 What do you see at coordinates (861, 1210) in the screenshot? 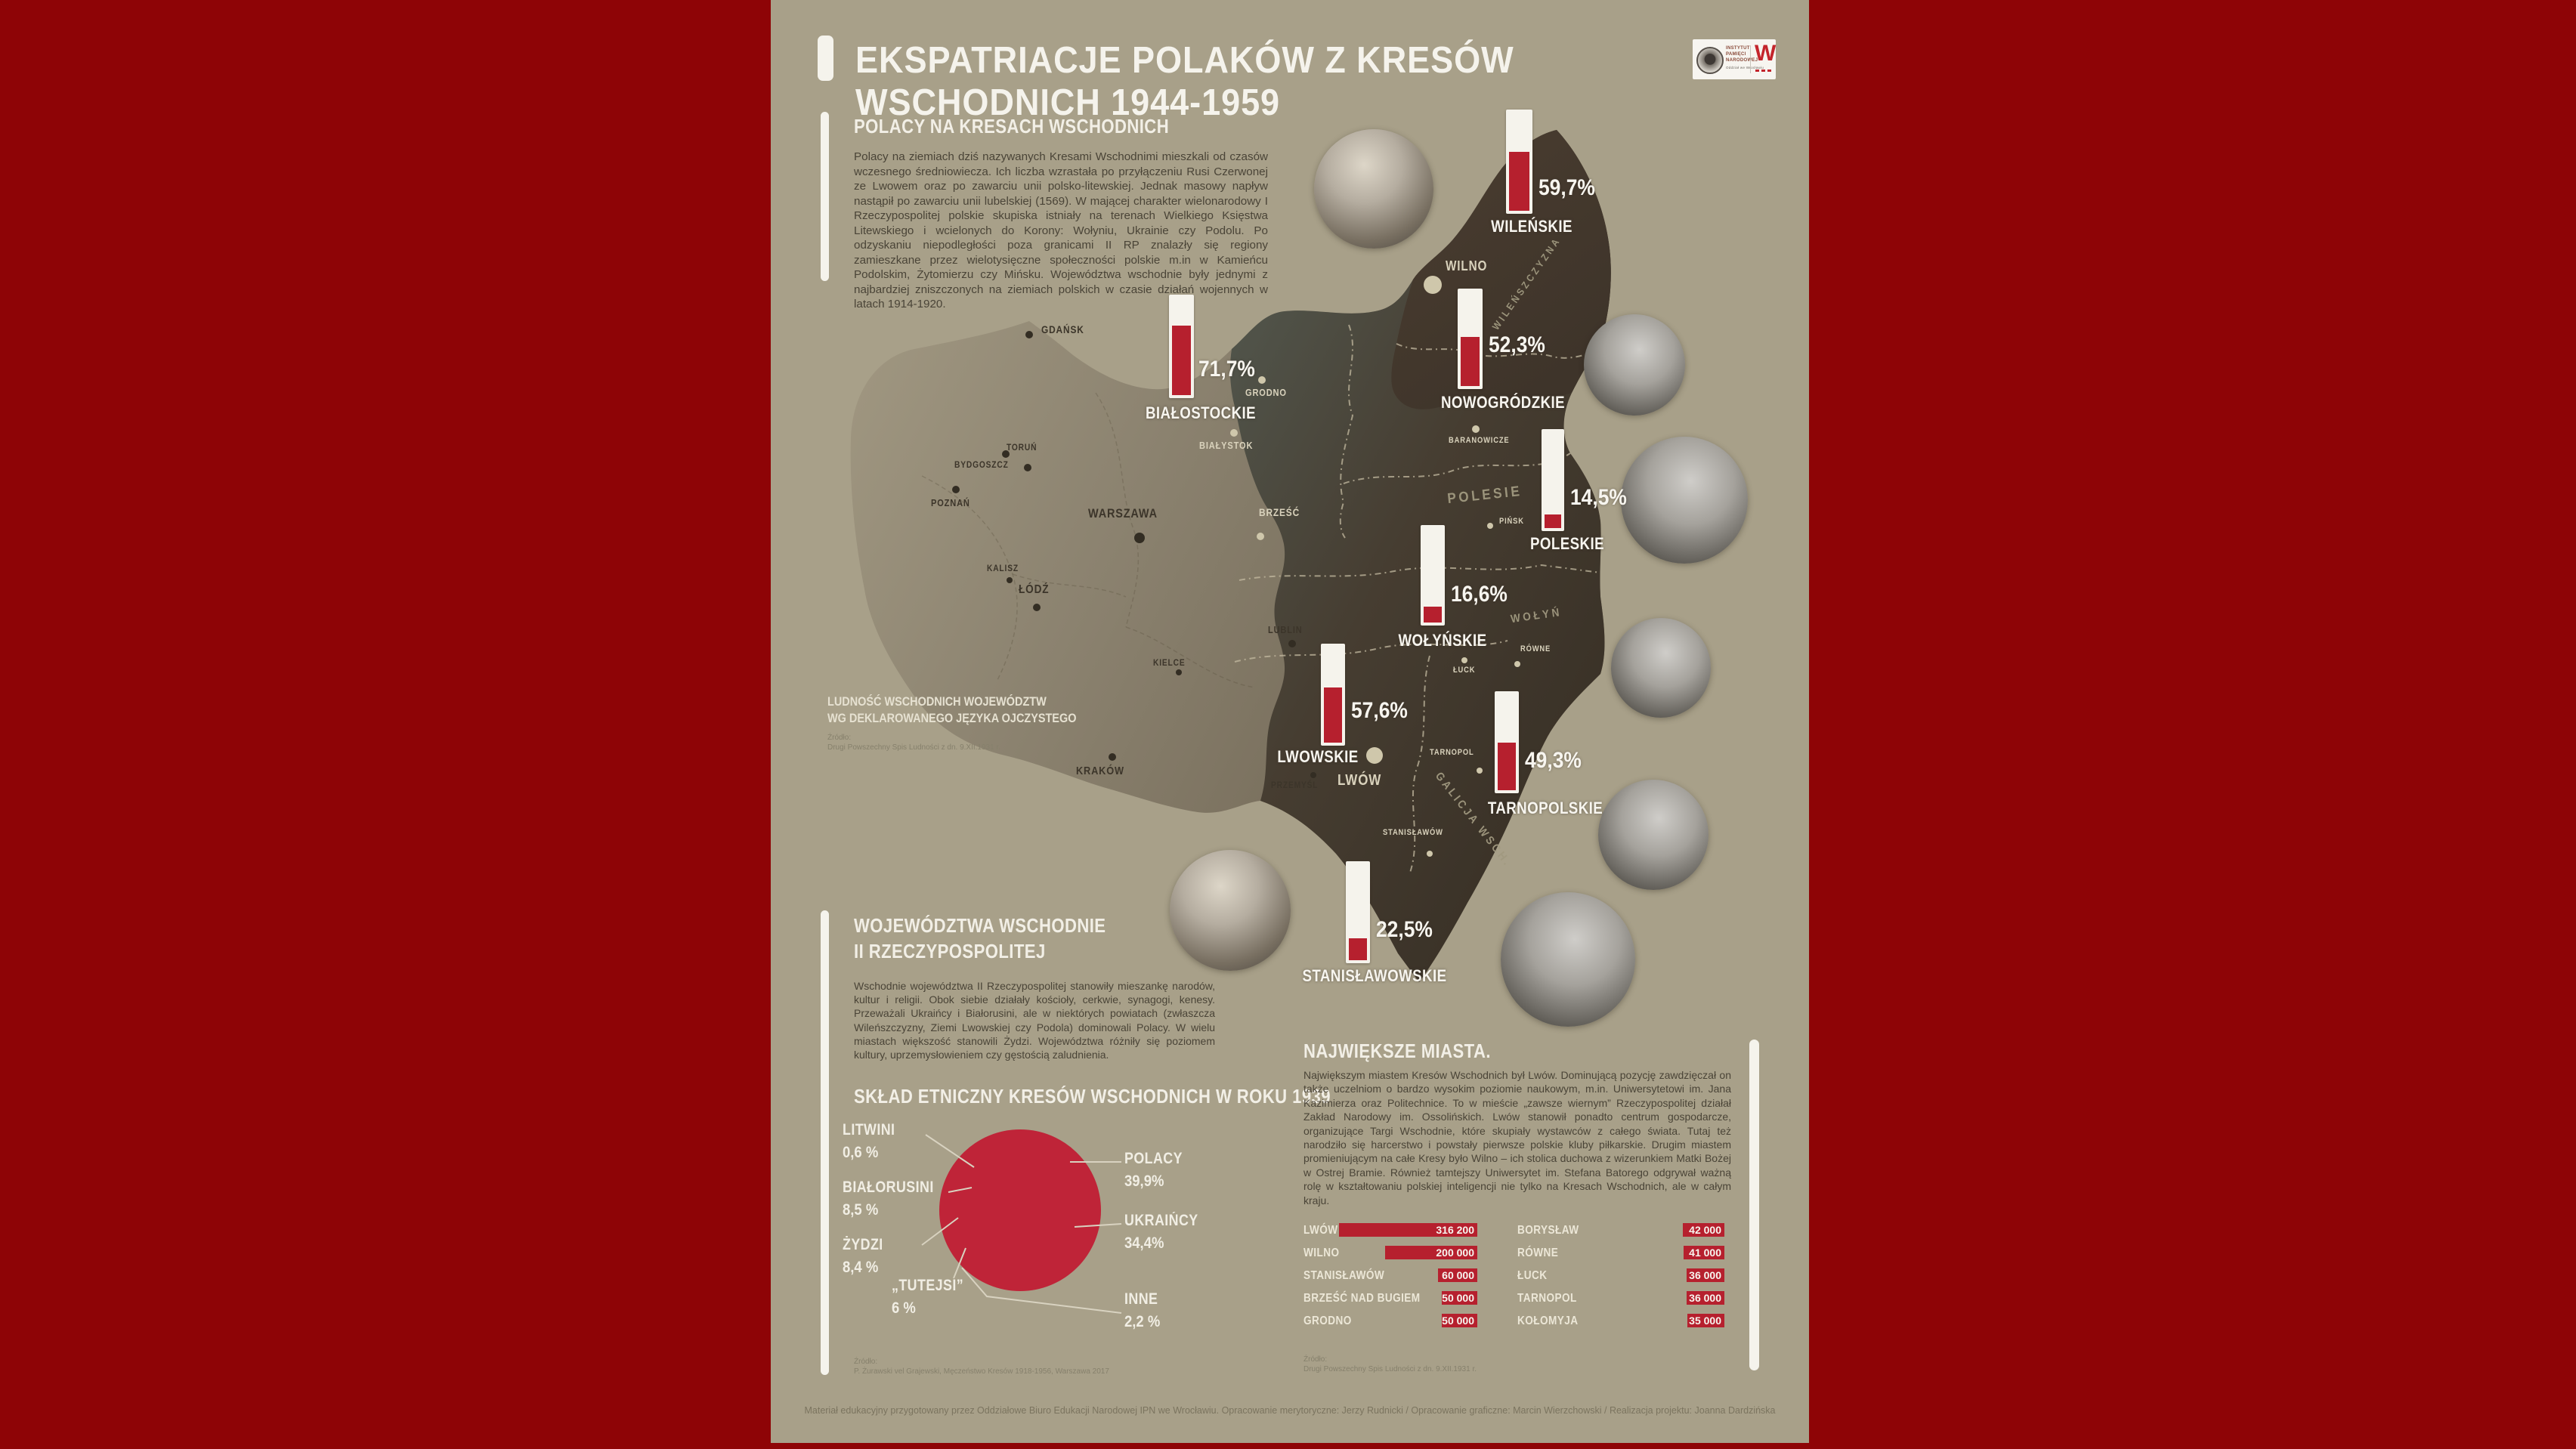
I see `pie-label-value: 8,5 %` at bounding box center [861, 1210].